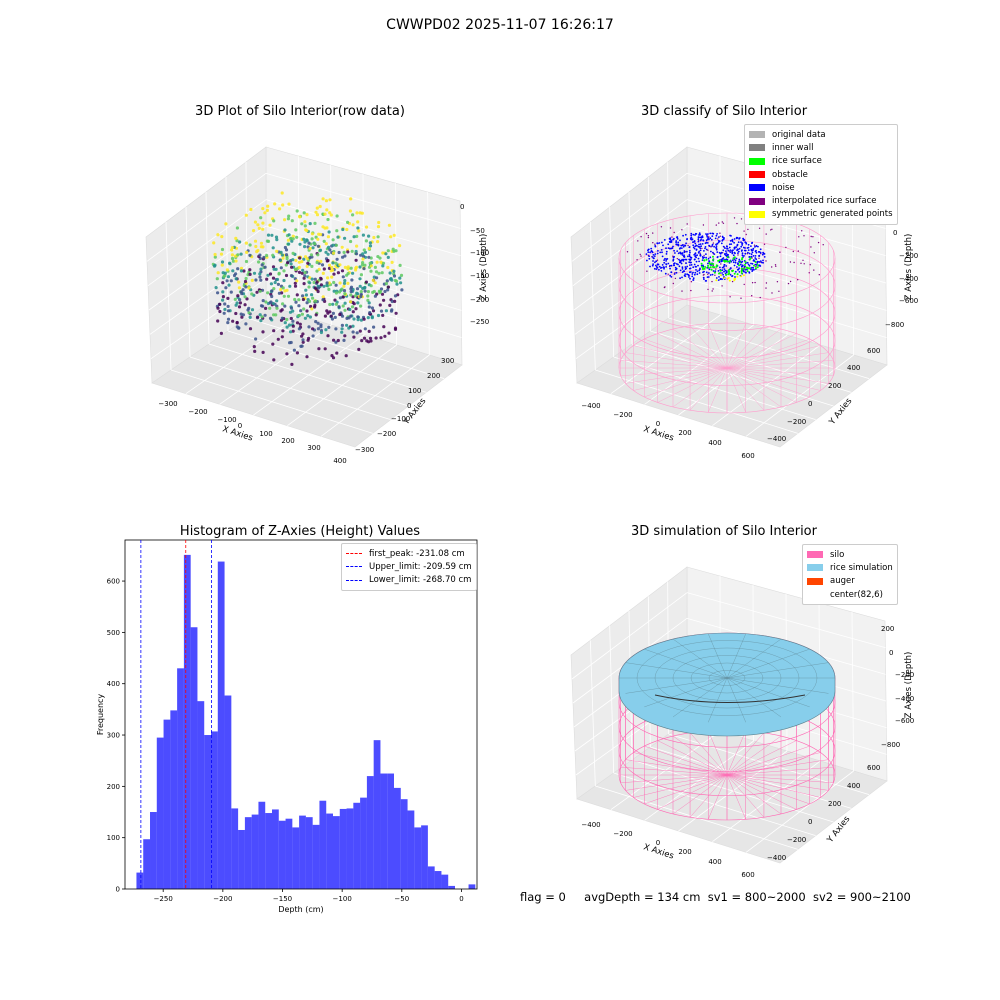 This screenshot has height=1000, width=1000. What do you see at coordinates (786, 308) in the screenshot?
I see `grid-line` at bounding box center [786, 308].